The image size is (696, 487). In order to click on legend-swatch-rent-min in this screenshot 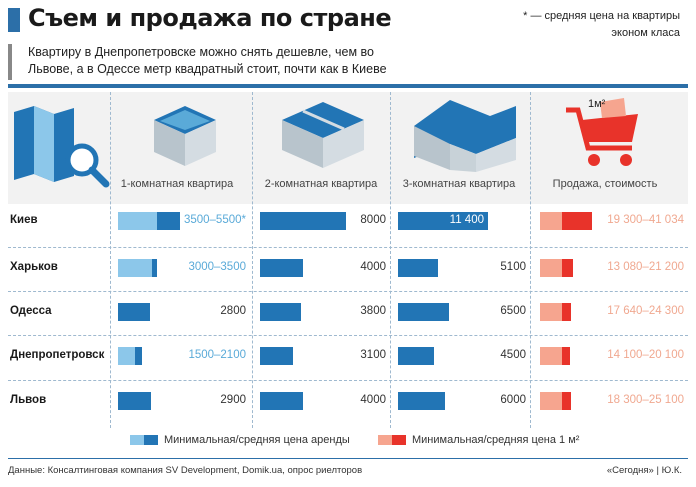, I will do `click(137, 440)`.